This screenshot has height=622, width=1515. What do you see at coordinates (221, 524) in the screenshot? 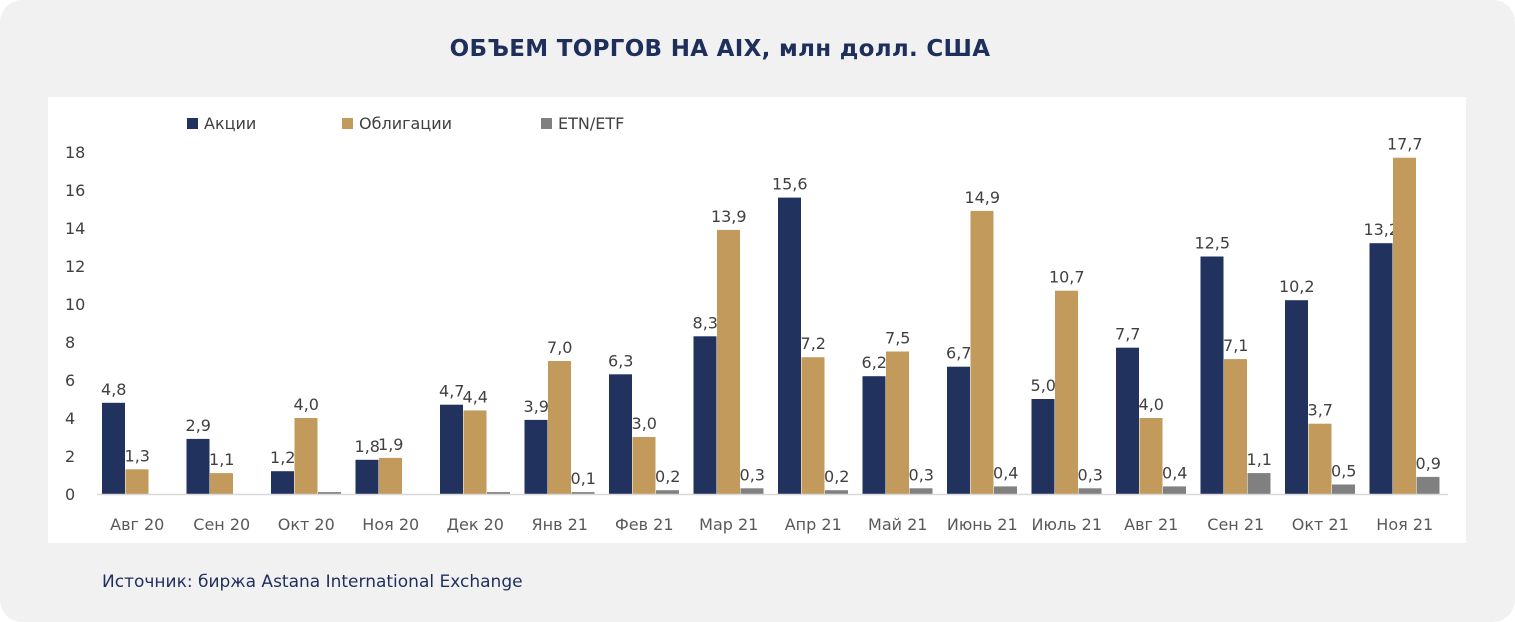
I see `x-tick-label: Сен 20` at bounding box center [221, 524].